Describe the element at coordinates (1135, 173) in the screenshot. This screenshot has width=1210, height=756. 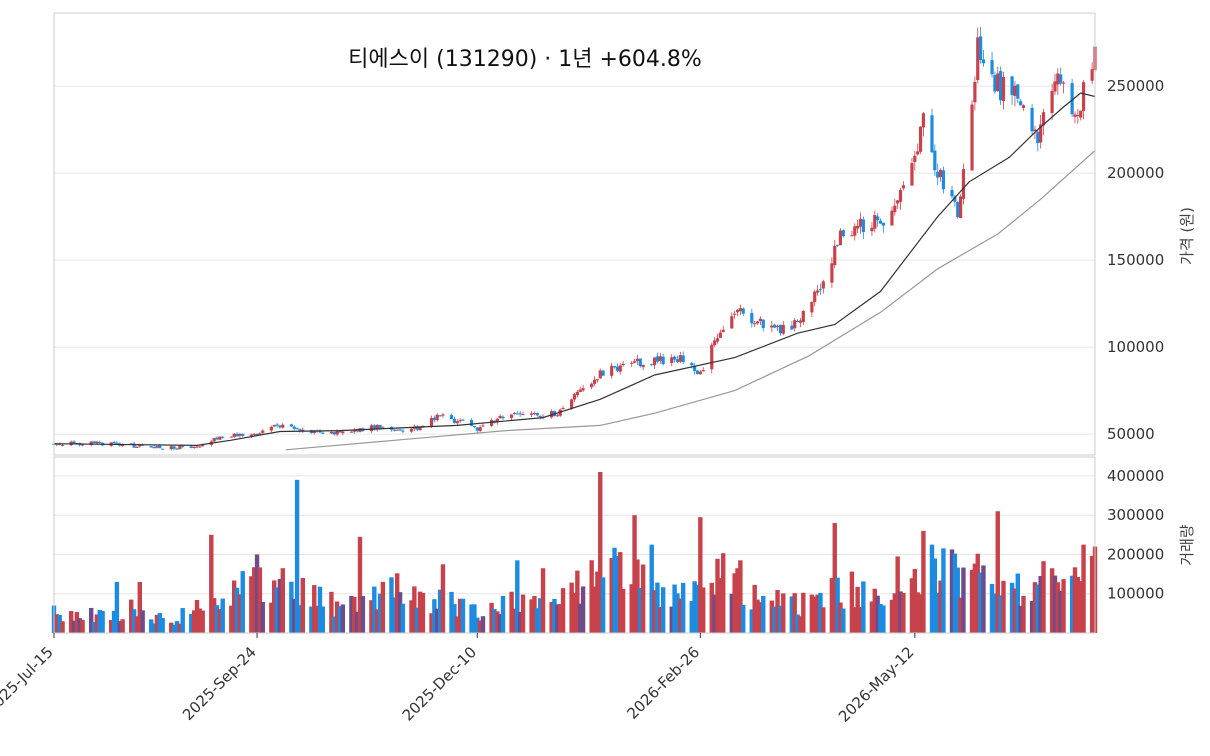
I see `price-tick-label: 200000` at that location.